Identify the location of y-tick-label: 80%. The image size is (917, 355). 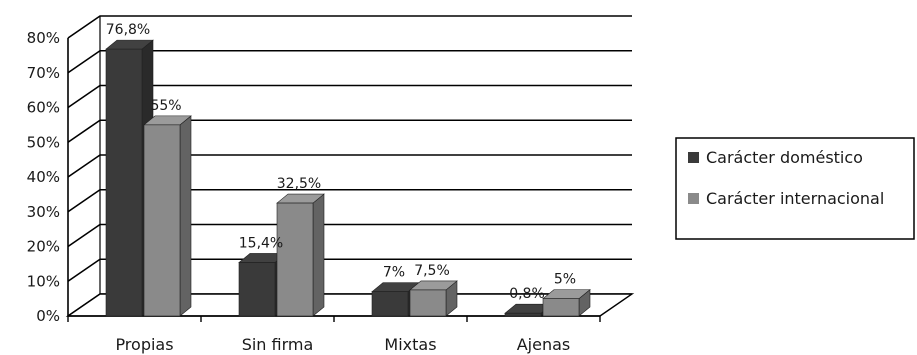
(43, 38).